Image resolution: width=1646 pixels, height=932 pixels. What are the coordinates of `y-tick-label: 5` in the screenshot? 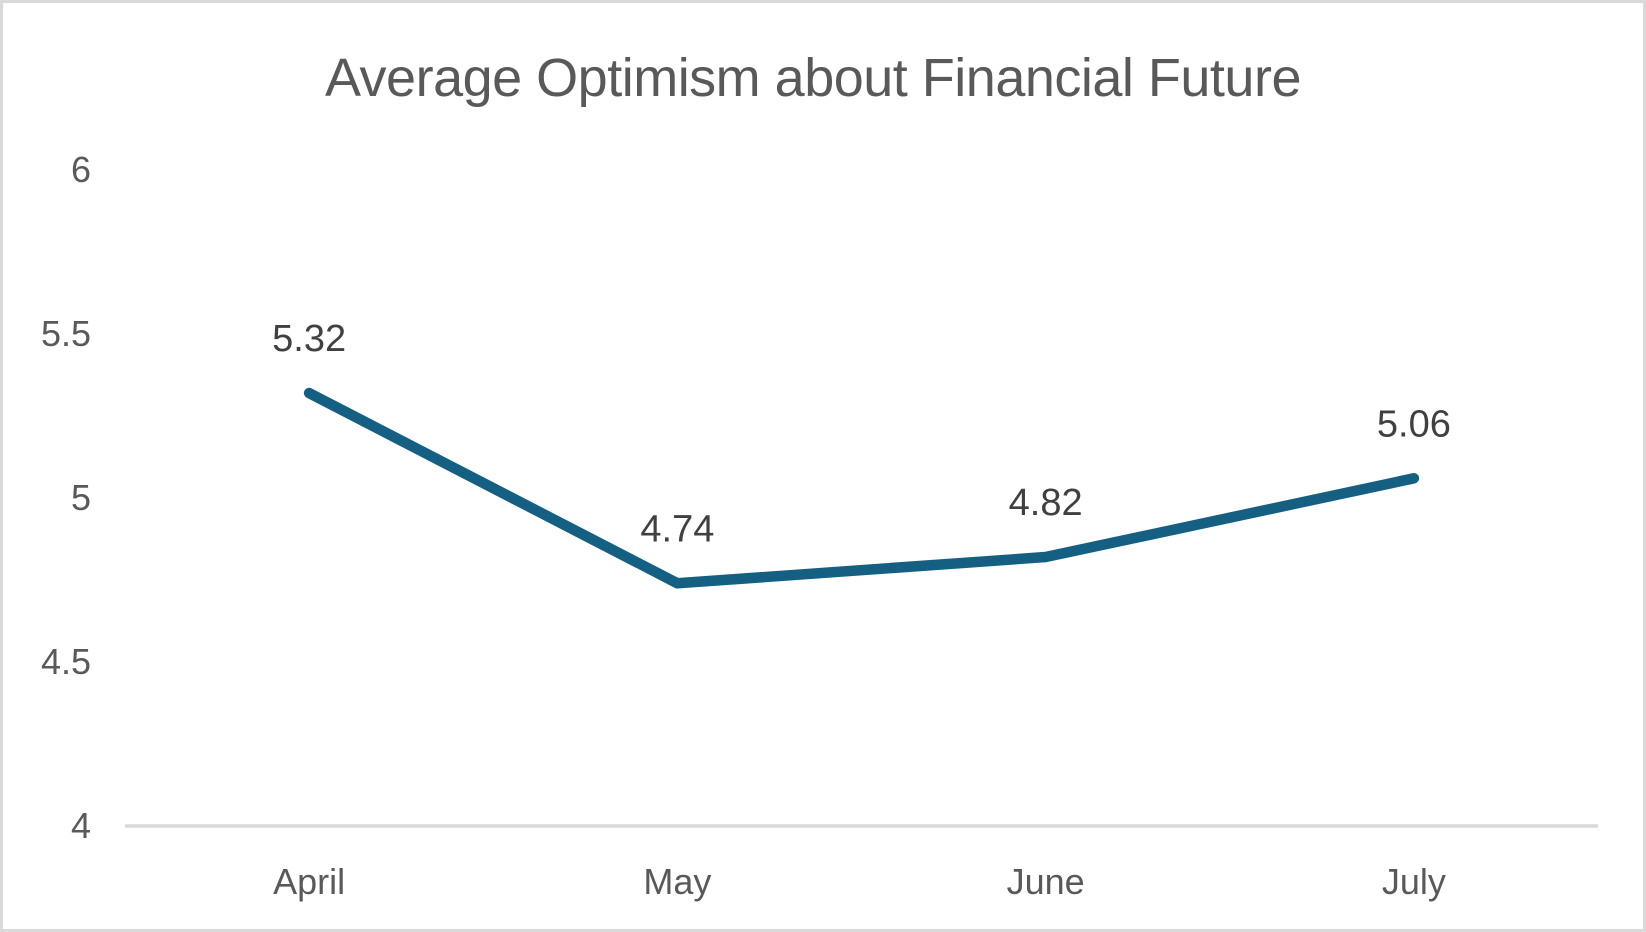 It's located at (81, 497).